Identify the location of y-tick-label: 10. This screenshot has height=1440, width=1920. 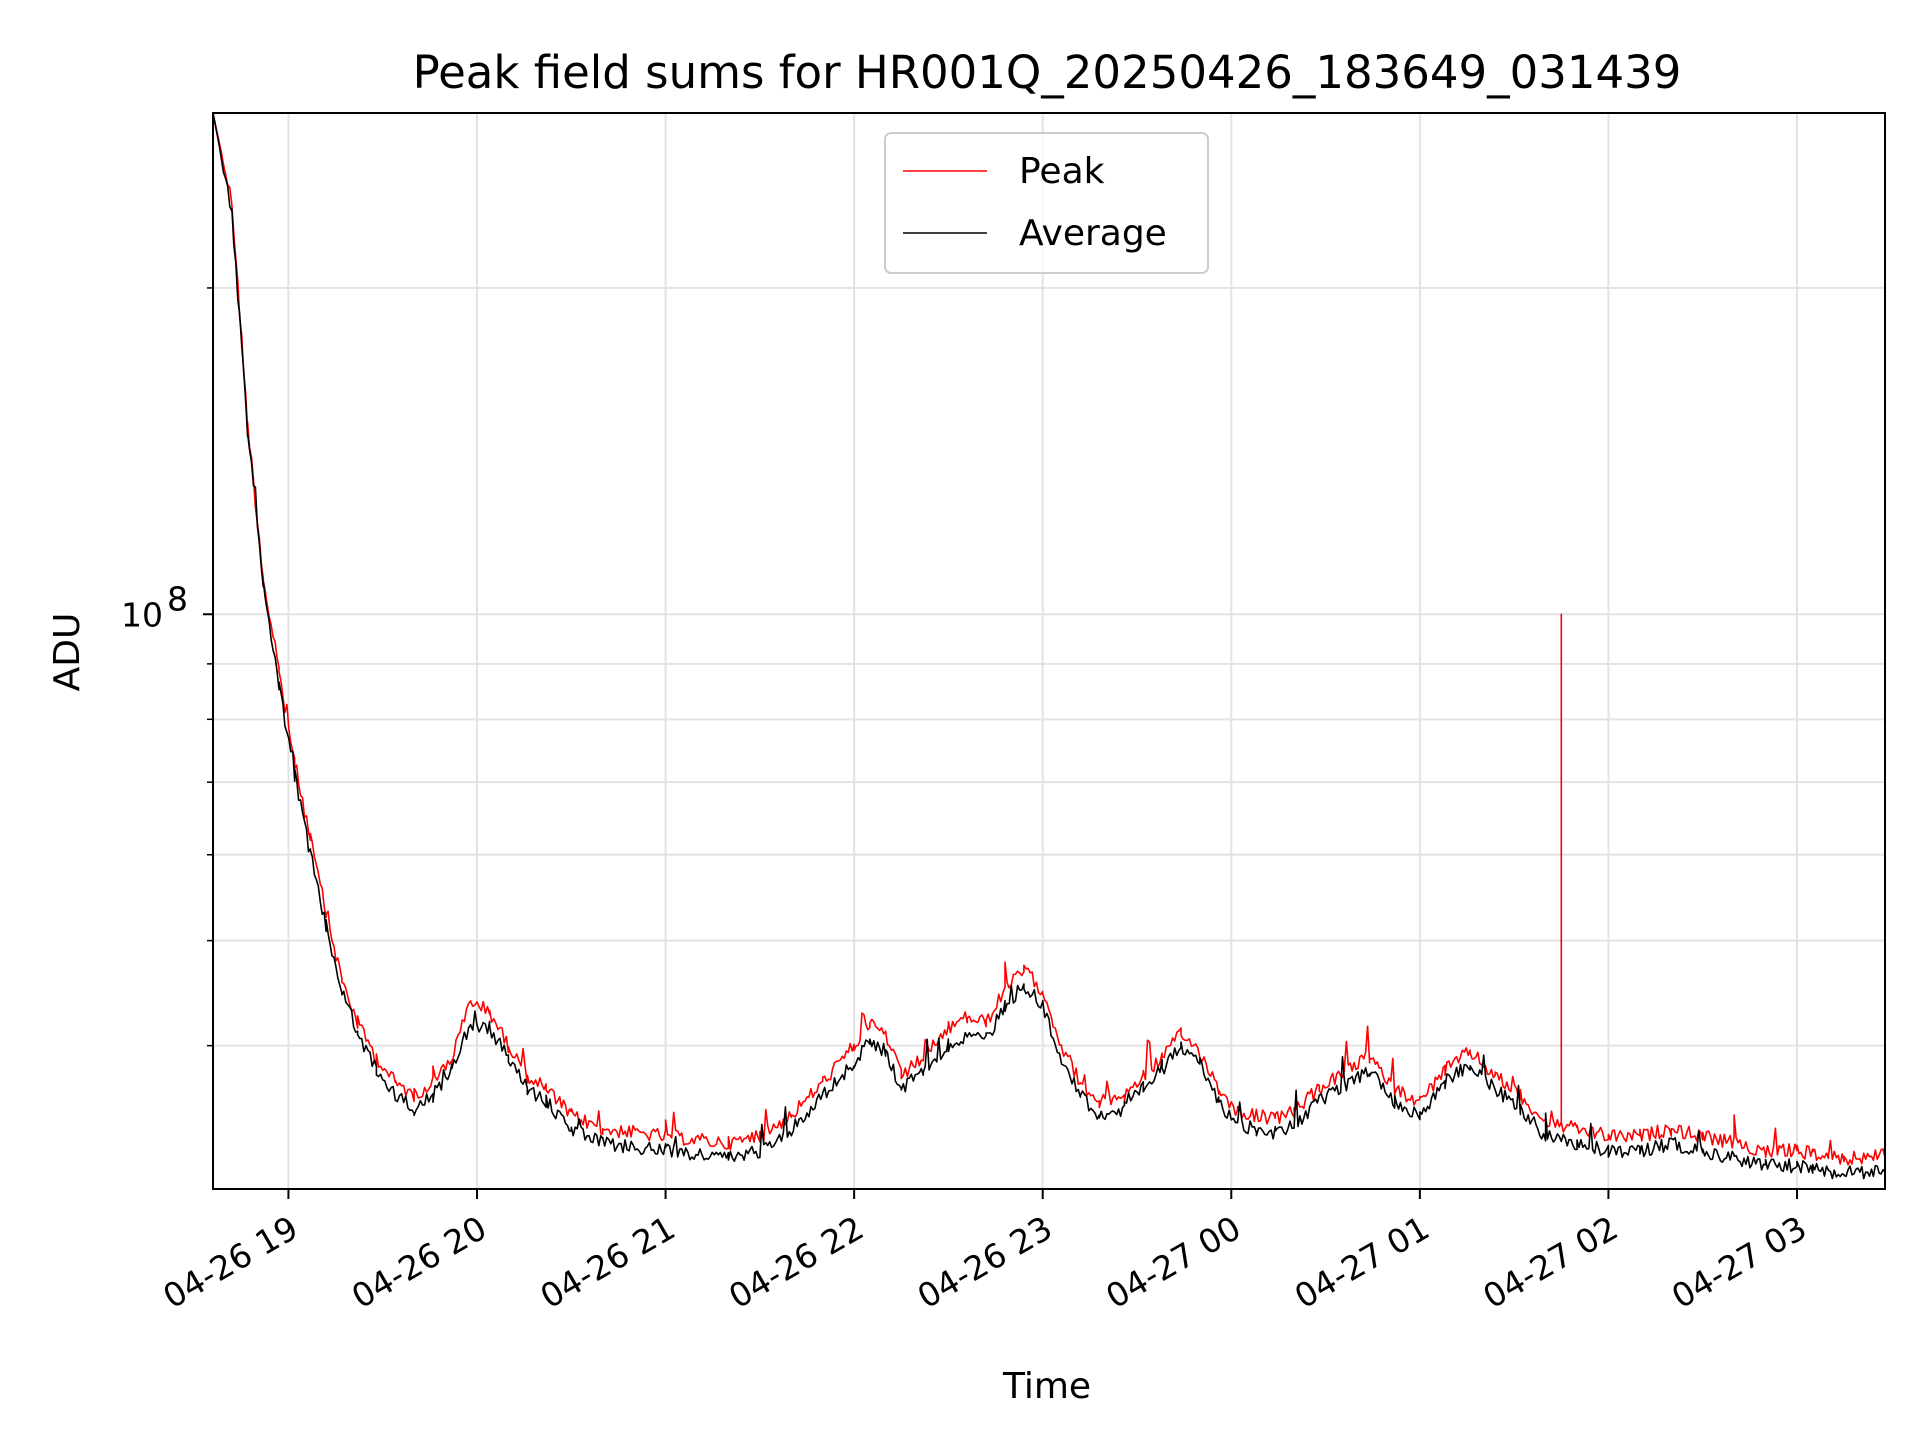
(142, 614).